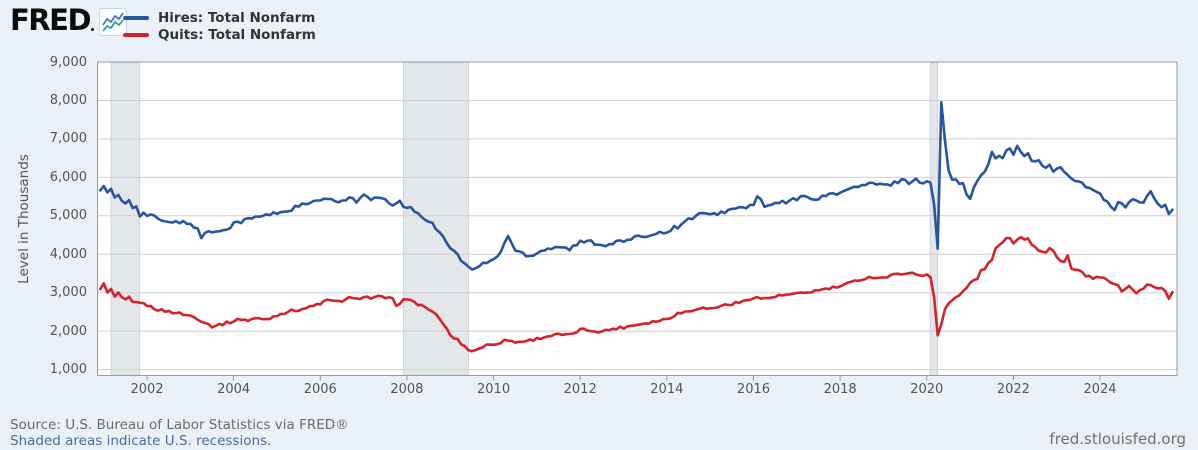 This screenshot has height=450, width=1198. Describe the element at coordinates (68, 216) in the screenshot. I see `y-tick-label: 5,000` at that location.